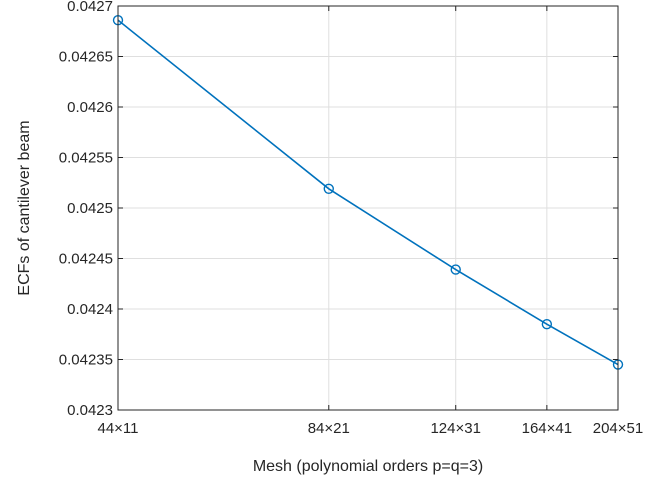 Image resolution: width=652 pixels, height=480 pixels. Describe the element at coordinates (86, 360) in the screenshot. I see `y-tick-label: 0.04235` at that location.